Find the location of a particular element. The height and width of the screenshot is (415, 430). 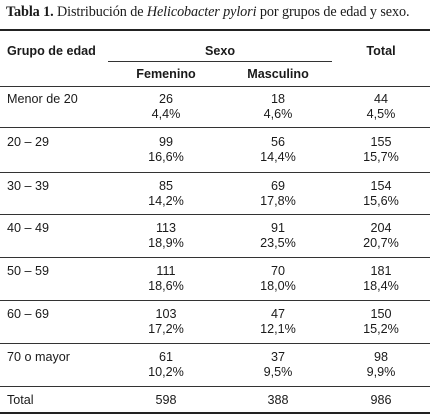

header-total: Total is located at coordinates (381, 51).